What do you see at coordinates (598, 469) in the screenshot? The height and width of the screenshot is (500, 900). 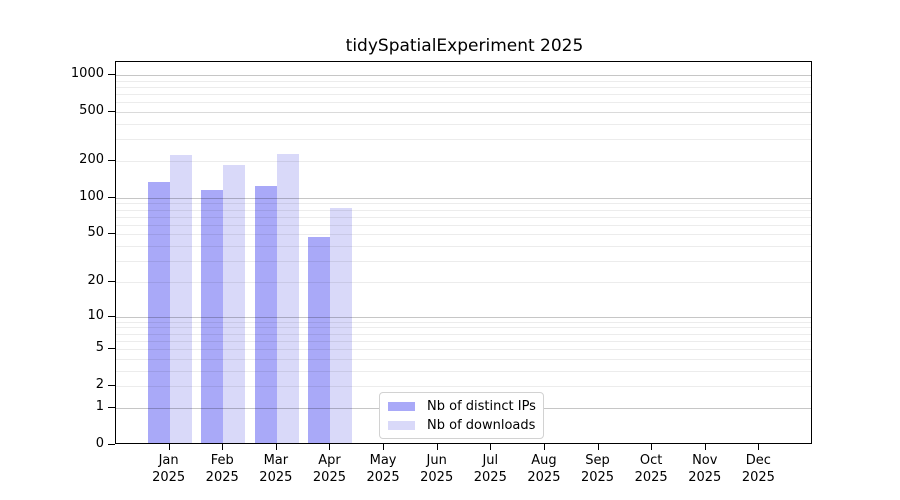 I see `x-tick-label-sep: Sep 2025` at bounding box center [598, 469].